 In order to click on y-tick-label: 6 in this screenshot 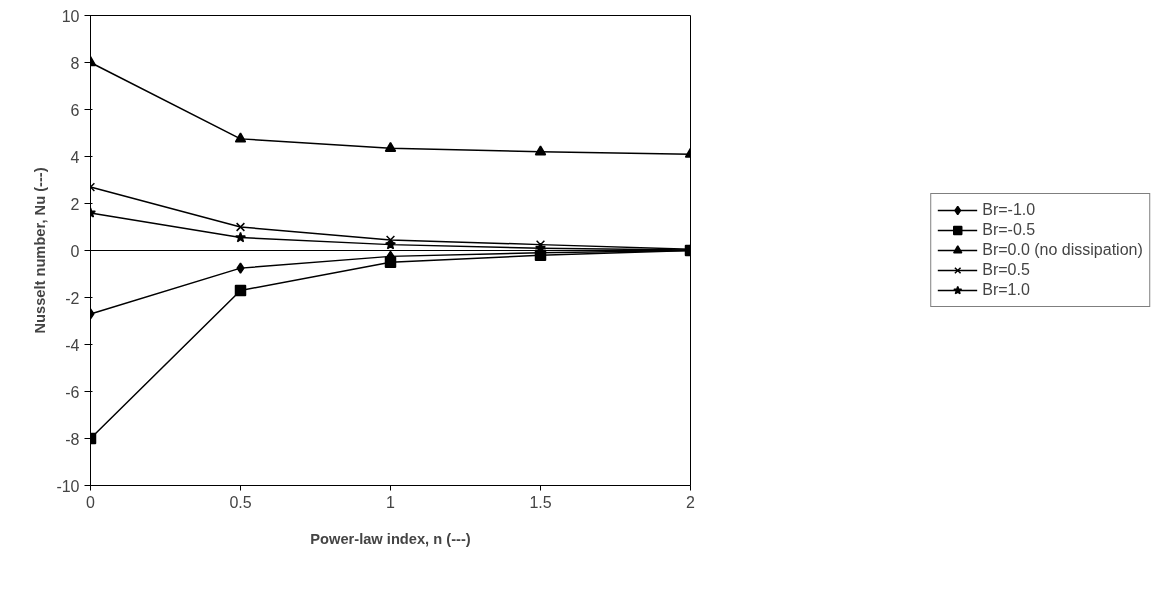, I will do `click(75, 110)`.